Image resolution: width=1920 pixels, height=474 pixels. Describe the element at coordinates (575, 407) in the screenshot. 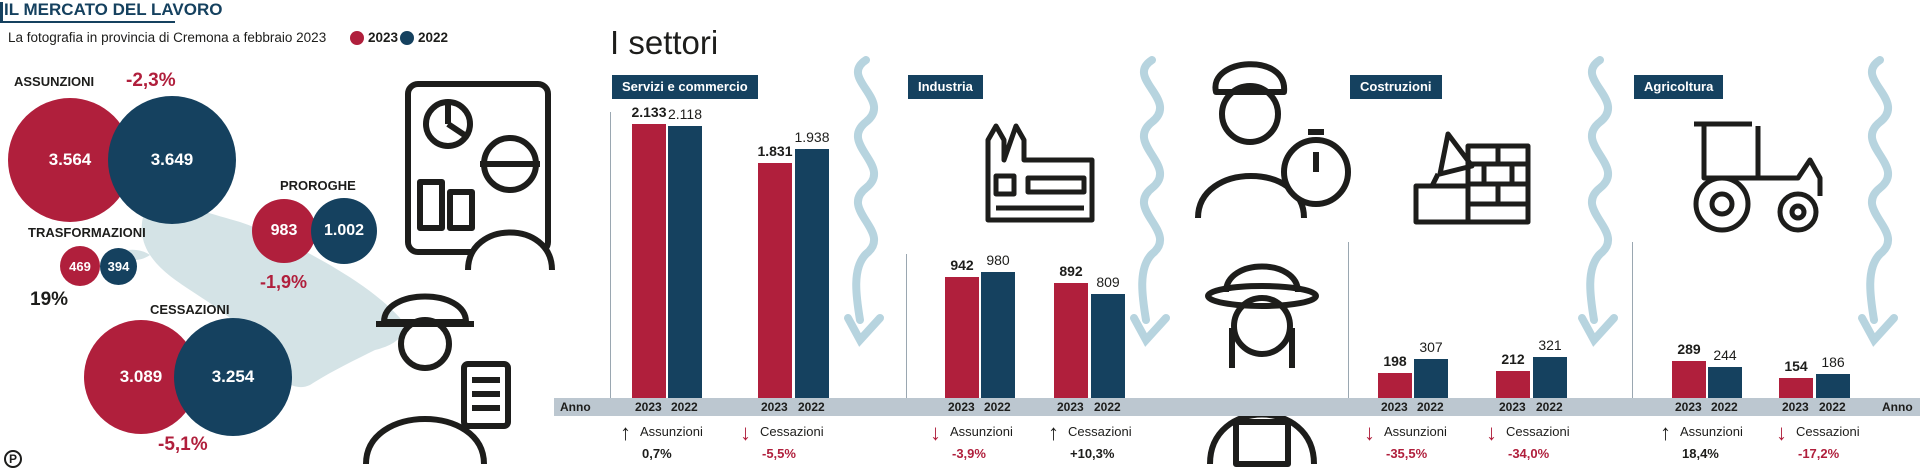

I see `axis-start-label: Anno` at that location.